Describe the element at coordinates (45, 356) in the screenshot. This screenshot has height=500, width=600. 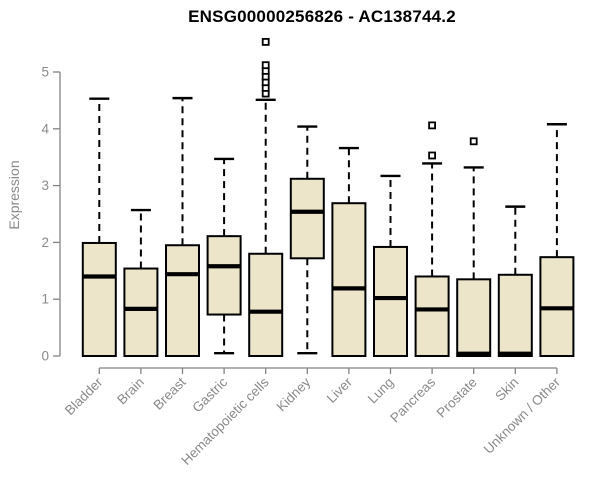
I see `y-tick-label-0: 0` at that location.